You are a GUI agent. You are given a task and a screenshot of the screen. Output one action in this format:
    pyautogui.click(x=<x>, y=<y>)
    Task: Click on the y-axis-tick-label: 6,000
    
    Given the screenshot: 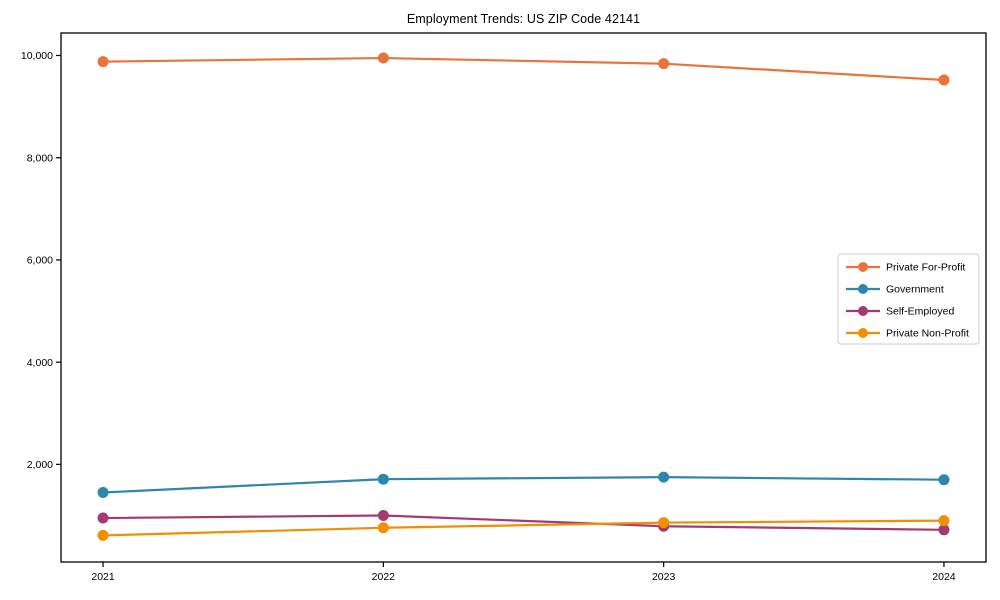 What is the action you would take?
    pyautogui.click(x=40, y=261)
    